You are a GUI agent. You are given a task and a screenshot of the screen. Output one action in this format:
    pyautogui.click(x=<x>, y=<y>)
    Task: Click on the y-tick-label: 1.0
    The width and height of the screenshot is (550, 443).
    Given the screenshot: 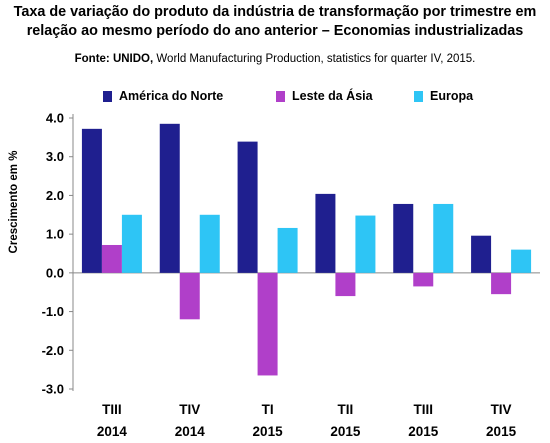 What is the action you would take?
    pyautogui.click(x=55, y=234)
    